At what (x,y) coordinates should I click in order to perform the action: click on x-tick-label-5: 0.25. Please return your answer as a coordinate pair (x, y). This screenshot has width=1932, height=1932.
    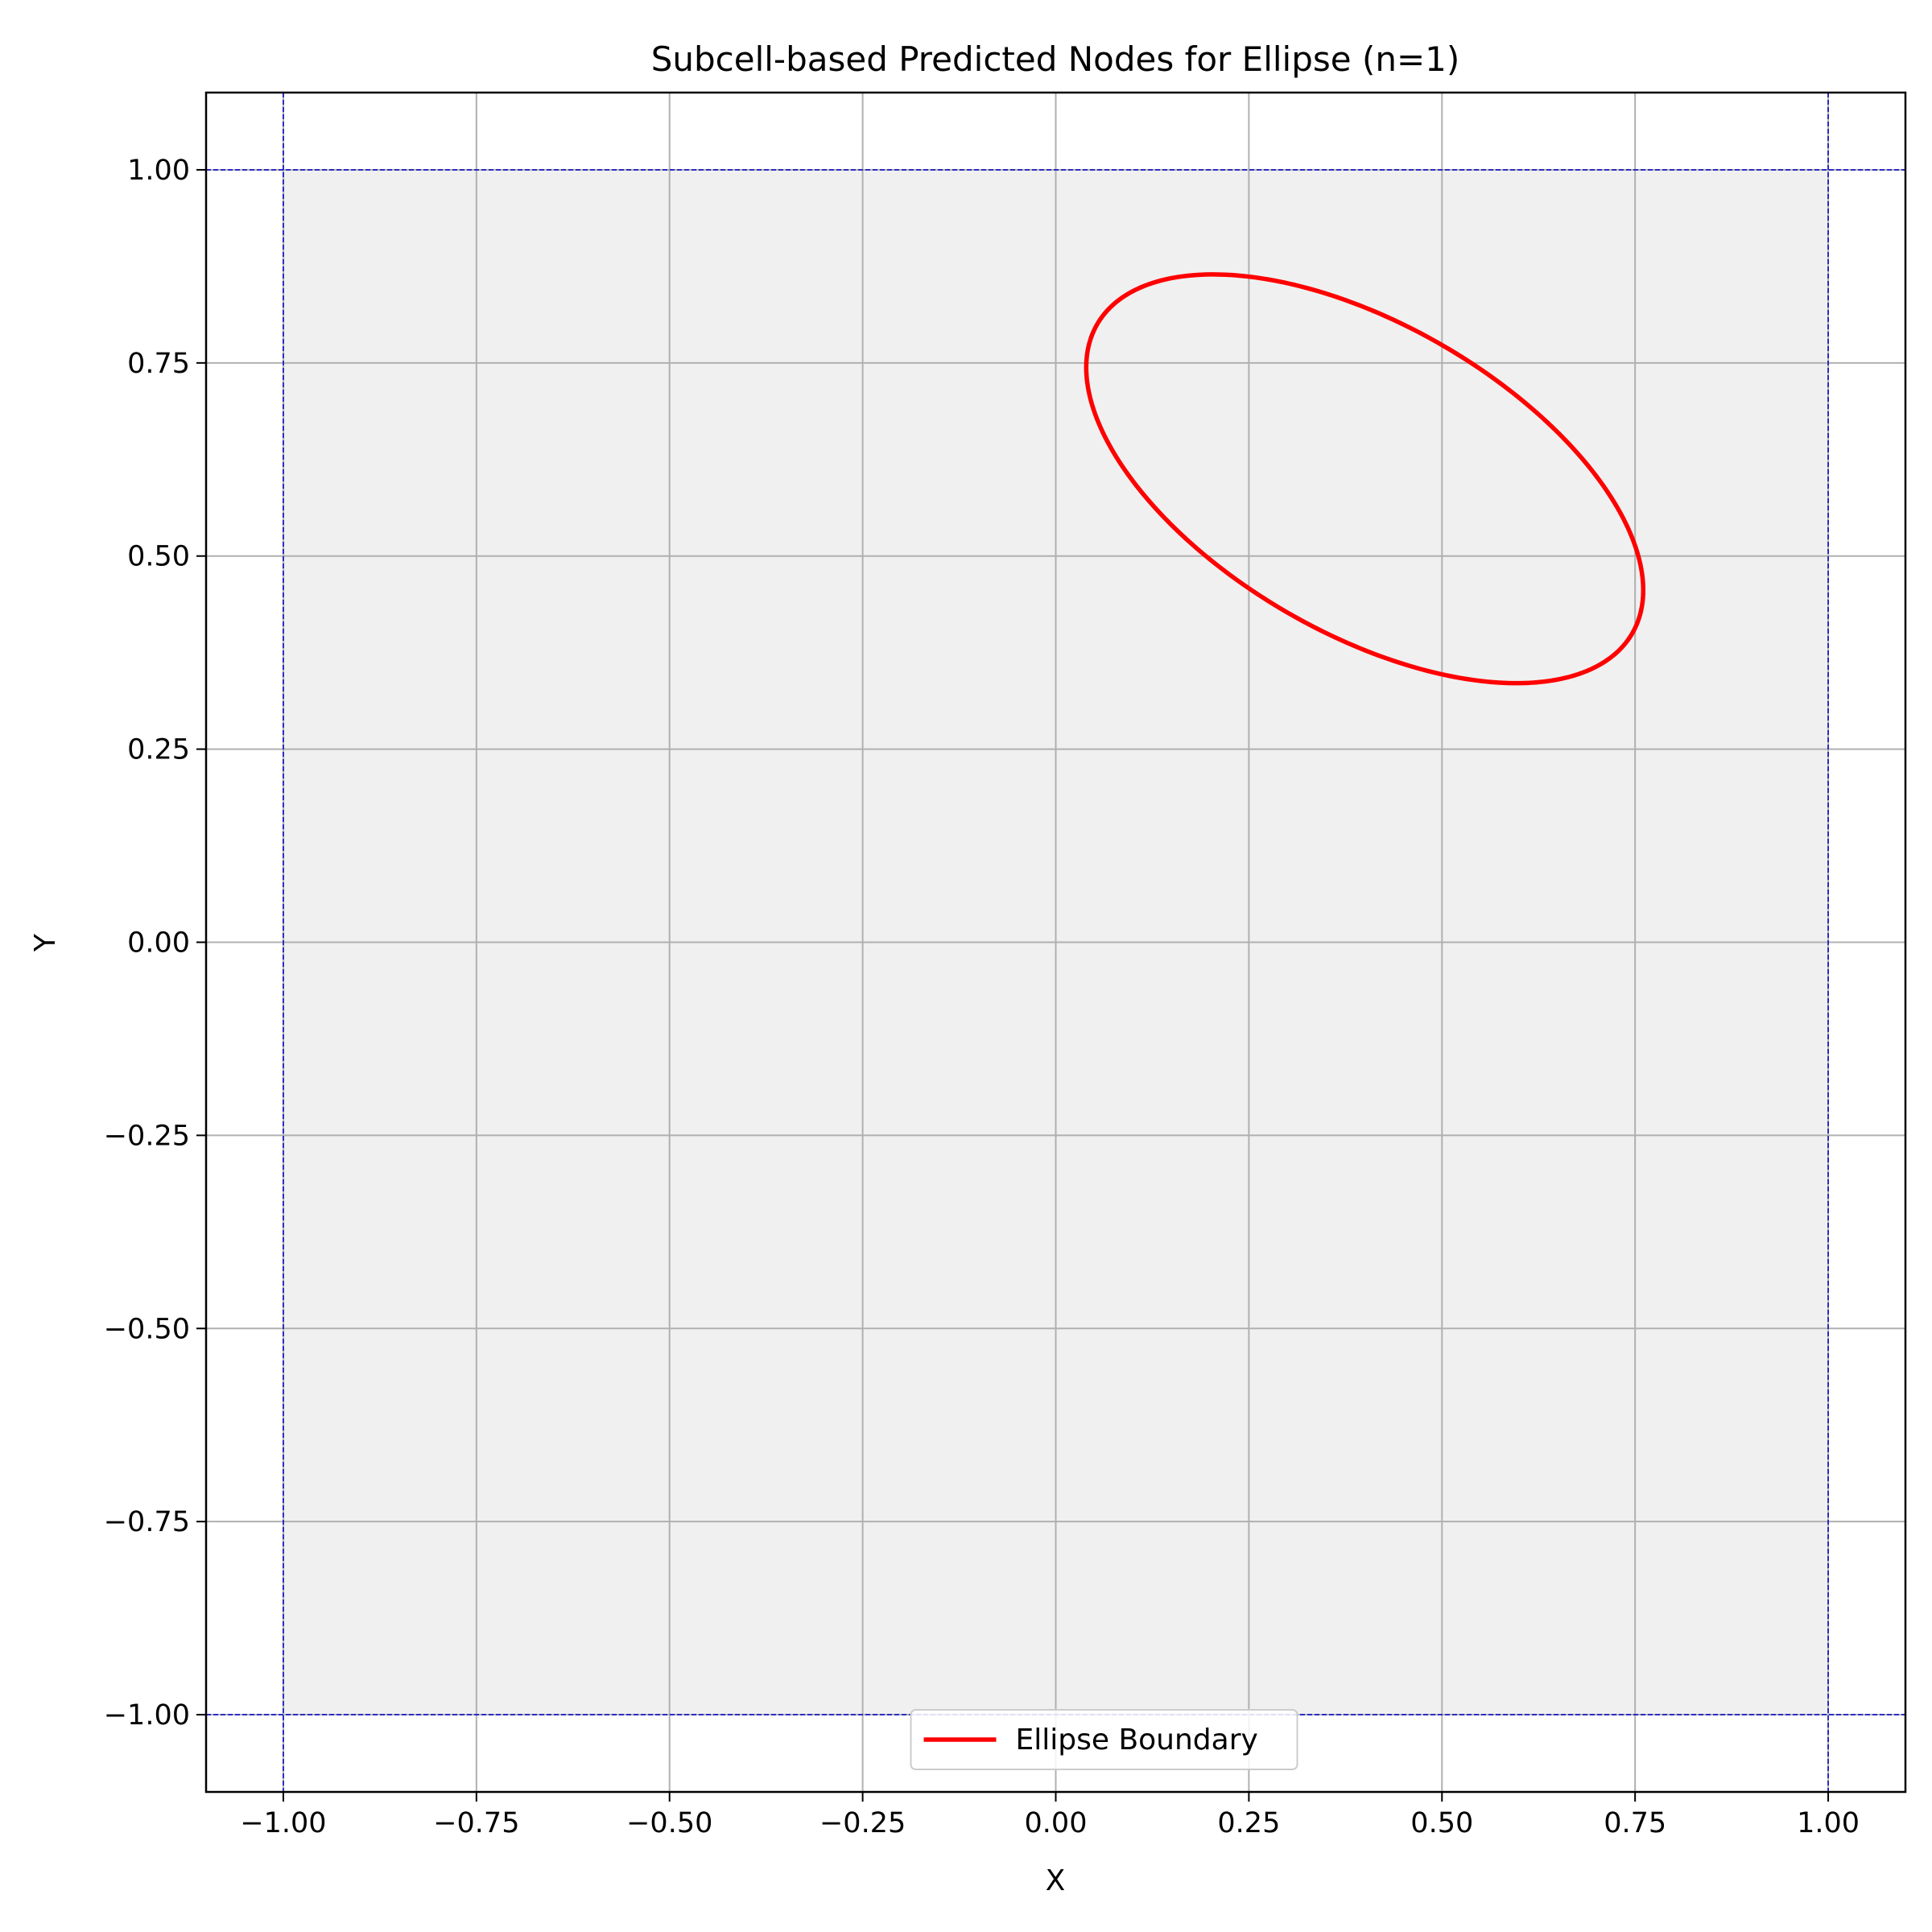
    Looking at the image, I should click on (1248, 1823).